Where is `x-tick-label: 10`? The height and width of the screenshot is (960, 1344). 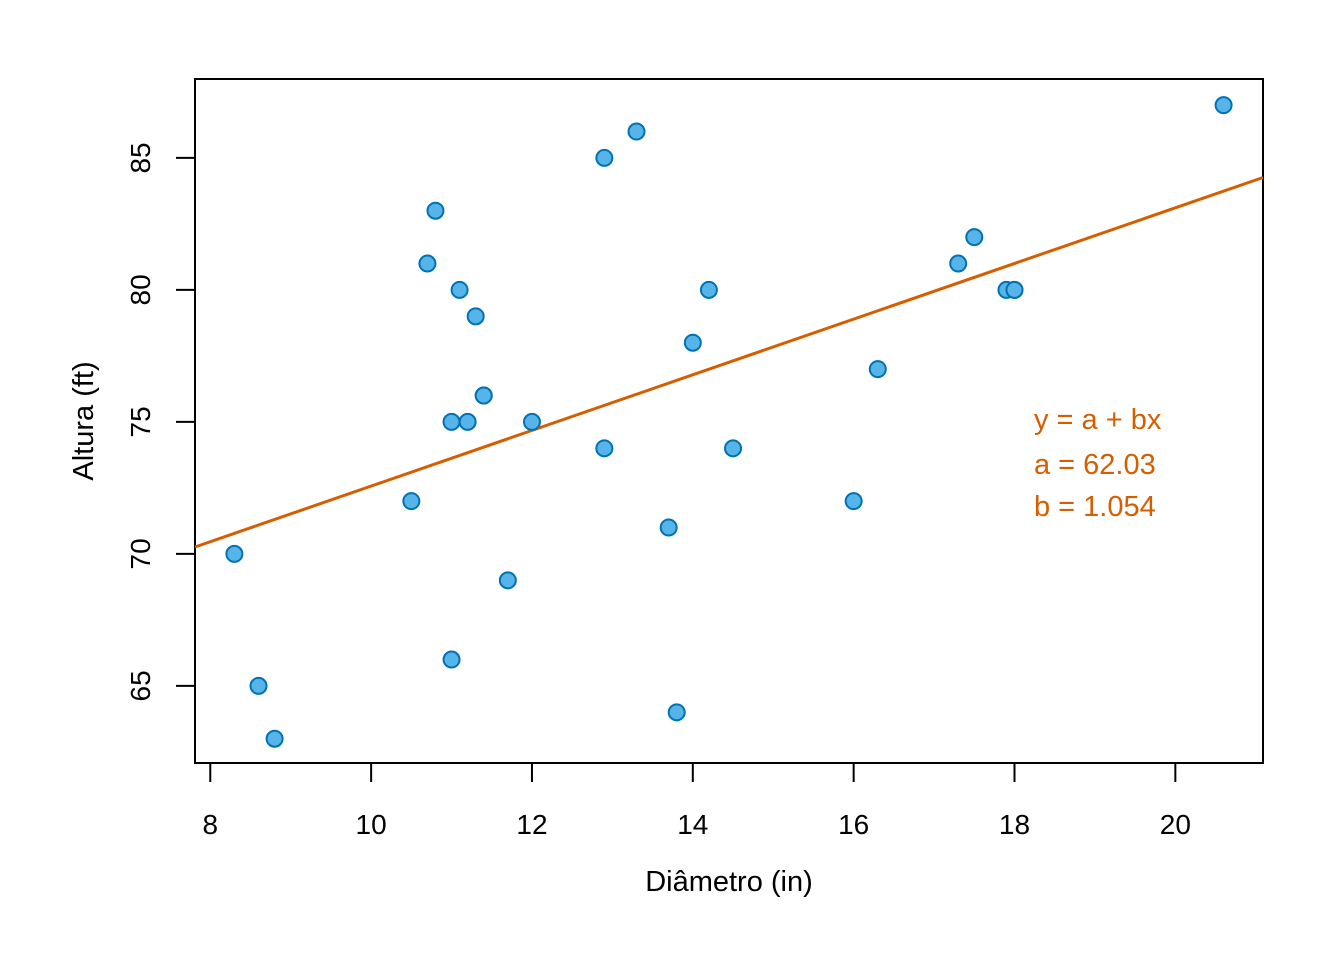
x-tick-label: 10 is located at coordinates (371, 824).